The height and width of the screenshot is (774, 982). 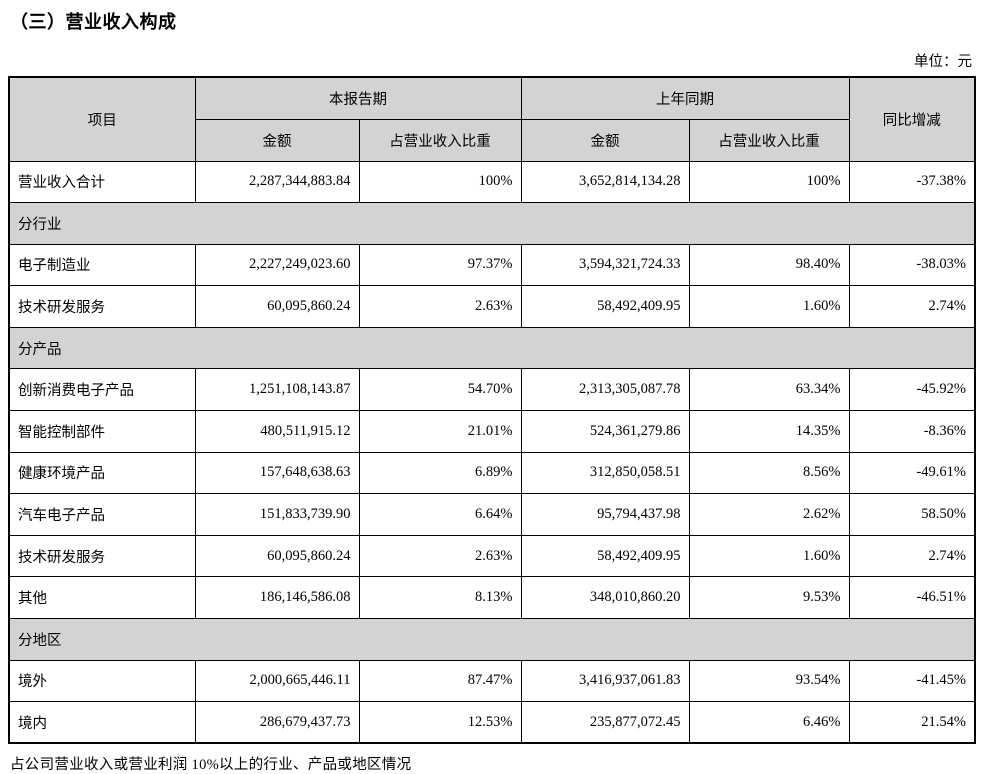 I want to click on col-header-current-proportion: 占营业收入比重, so click(x=440, y=140).